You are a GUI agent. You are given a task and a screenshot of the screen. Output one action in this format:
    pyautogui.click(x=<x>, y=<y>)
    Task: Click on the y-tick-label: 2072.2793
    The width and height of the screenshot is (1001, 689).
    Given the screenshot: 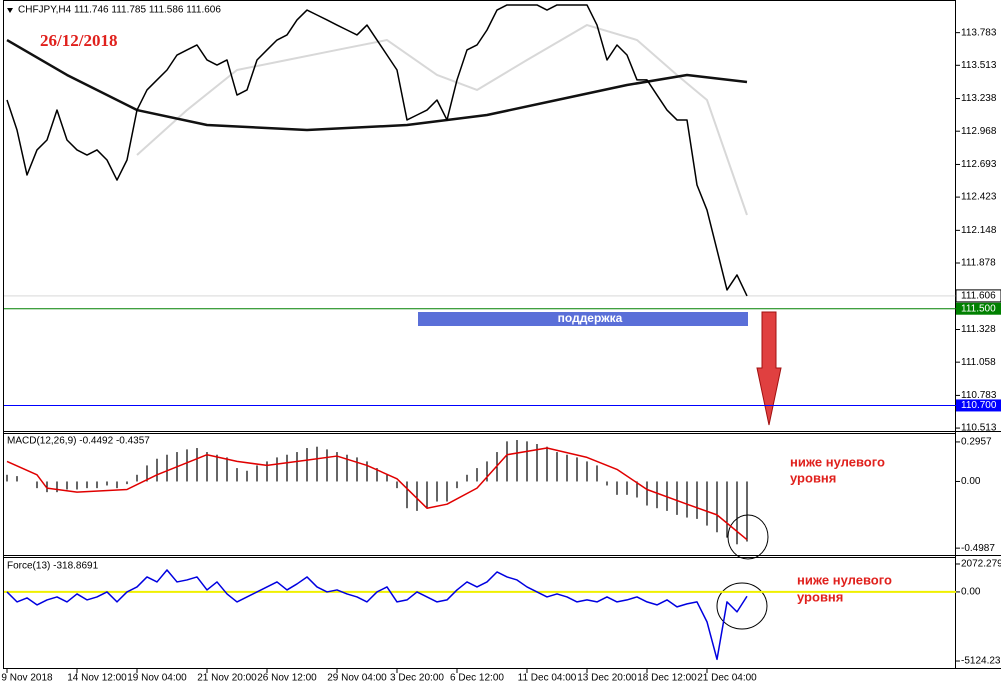 What is the action you would take?
    pyautogui.click(x=981, y=564)
    